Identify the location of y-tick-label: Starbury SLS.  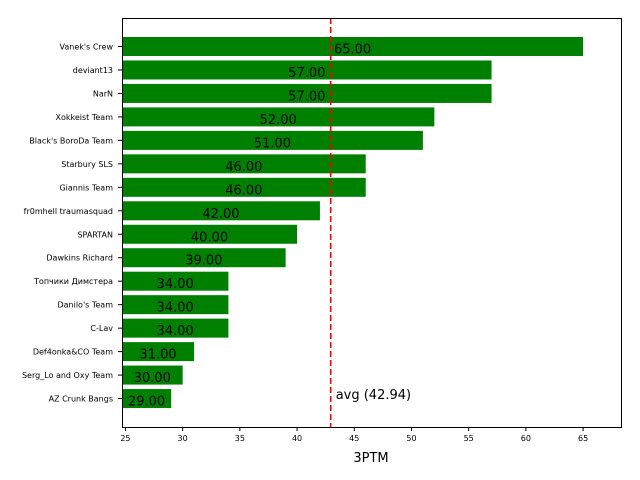
(87, 164).